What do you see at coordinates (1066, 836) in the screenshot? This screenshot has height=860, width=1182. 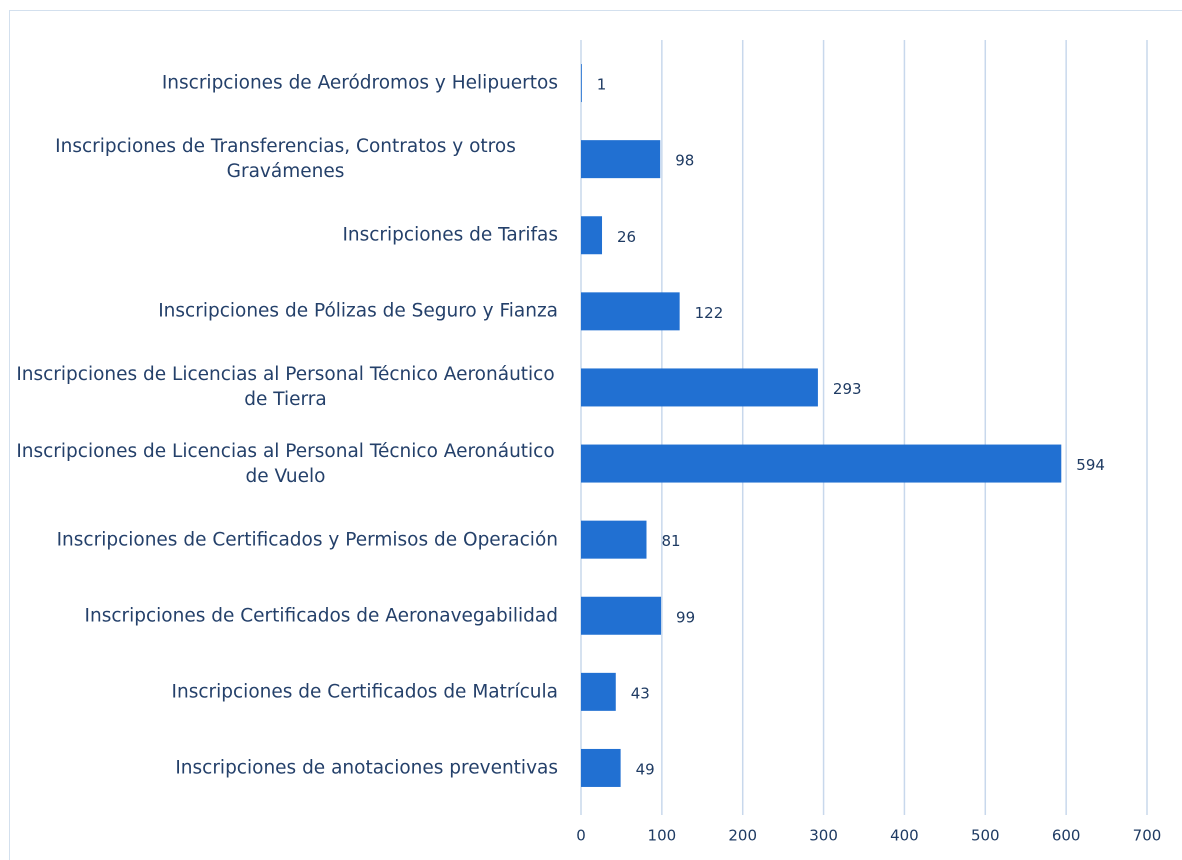 I see `x-tick-label: 600` at bounding box center [1066, 836].